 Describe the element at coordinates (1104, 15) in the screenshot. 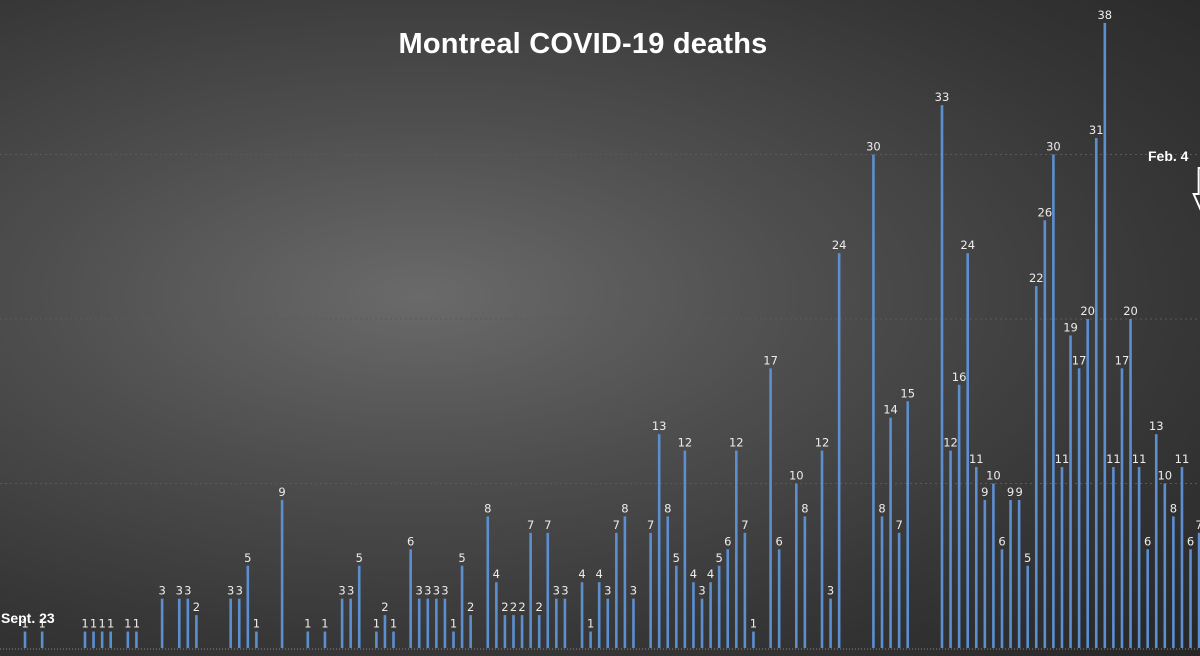

I see `data-label: 38` at that location.